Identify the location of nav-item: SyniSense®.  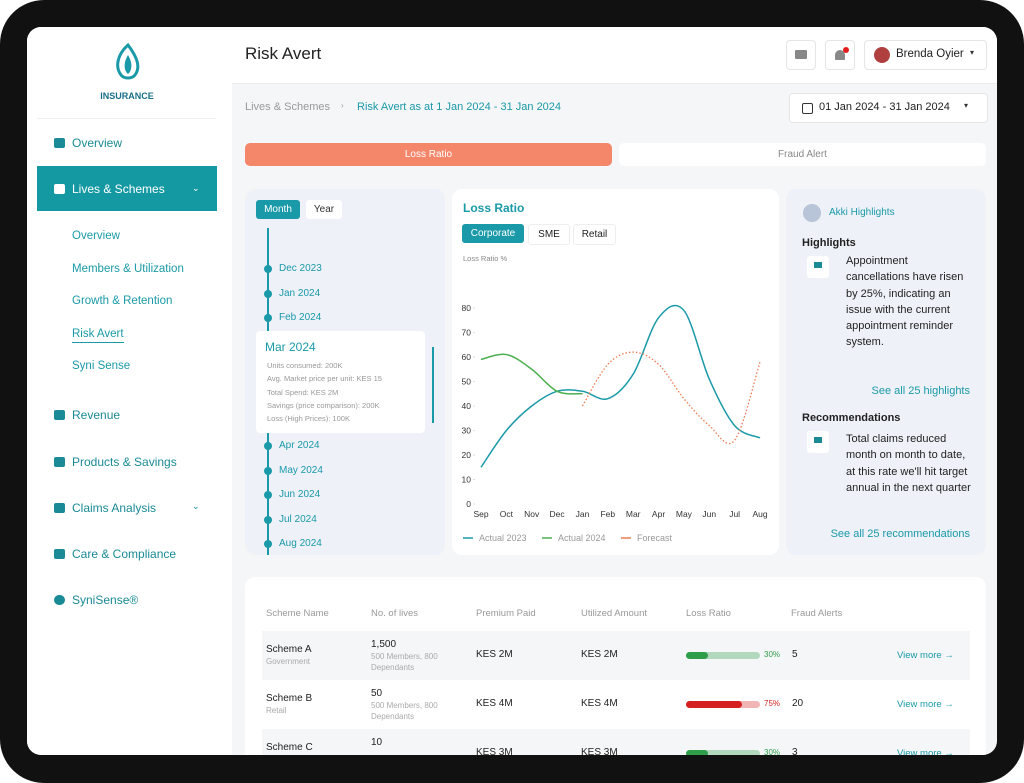
(105, 600).